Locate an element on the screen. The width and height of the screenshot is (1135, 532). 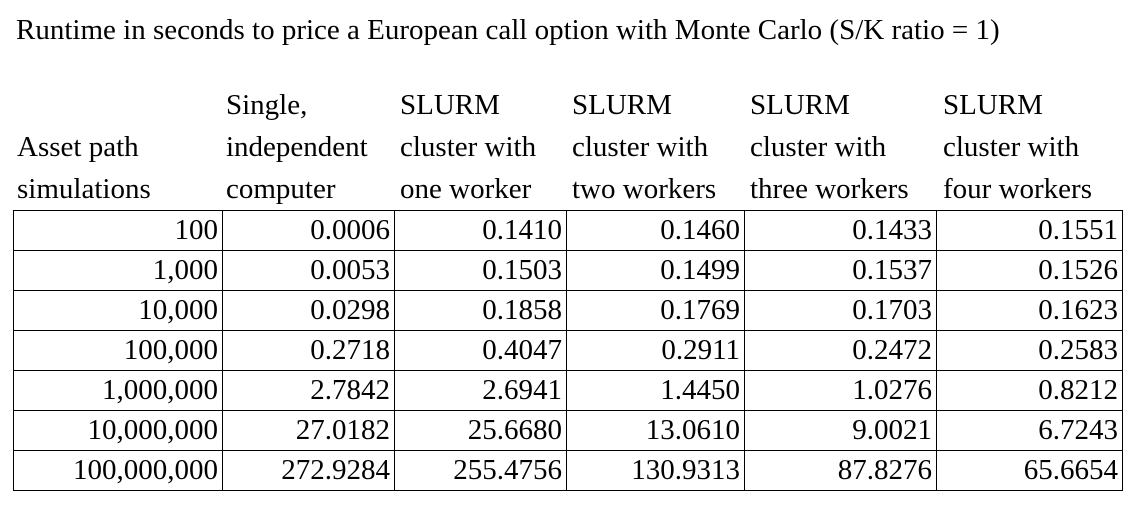
runtime-cell: 0.1526 is located at coordinates (1029, 270).